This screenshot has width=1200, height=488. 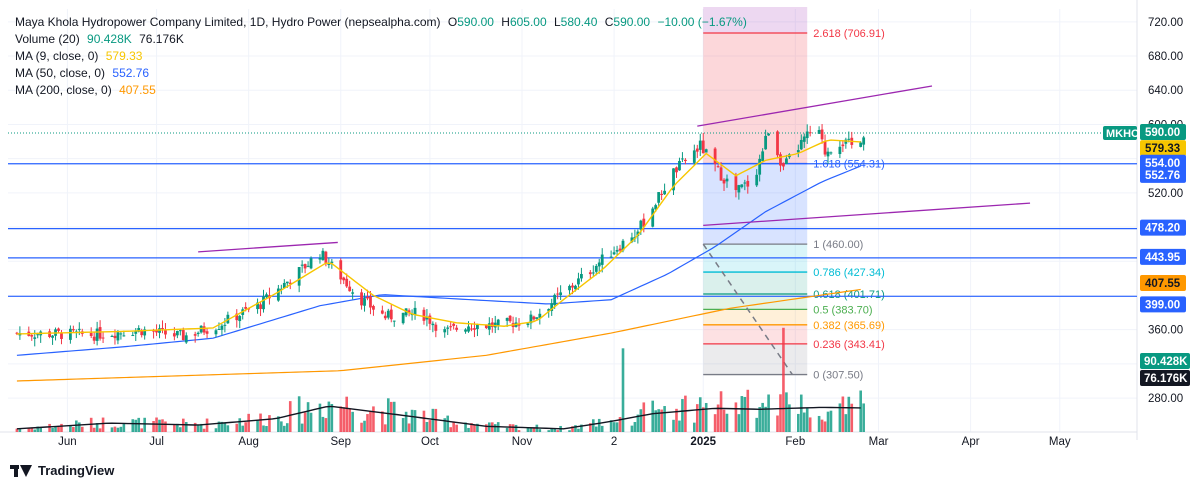 What do you see at coordinates (47, 39) in the screenshot?
I see `volume-label: Volume (20)` at bounding box center [47, 39].